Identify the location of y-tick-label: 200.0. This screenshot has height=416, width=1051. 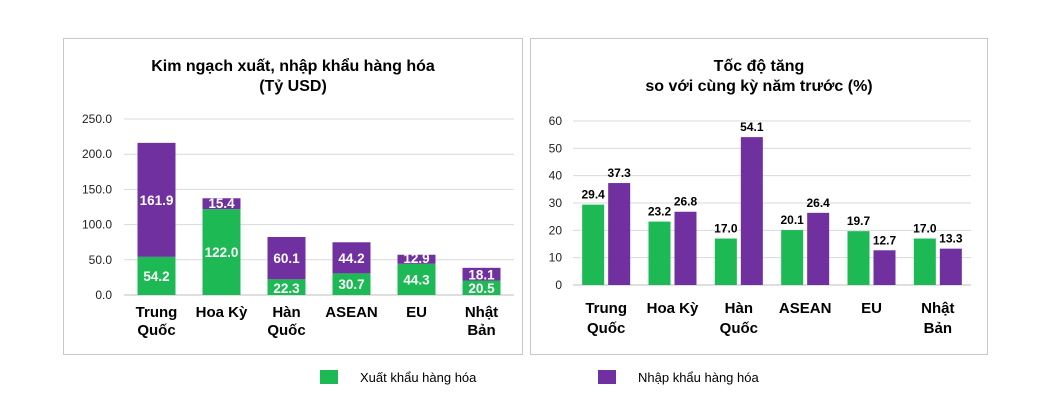
(97, 154).